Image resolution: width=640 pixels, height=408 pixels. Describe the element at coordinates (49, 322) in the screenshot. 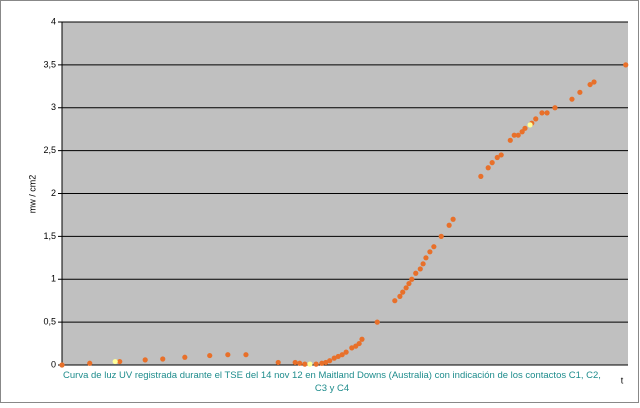

I see `y-tick-label: 0,5` at that location.